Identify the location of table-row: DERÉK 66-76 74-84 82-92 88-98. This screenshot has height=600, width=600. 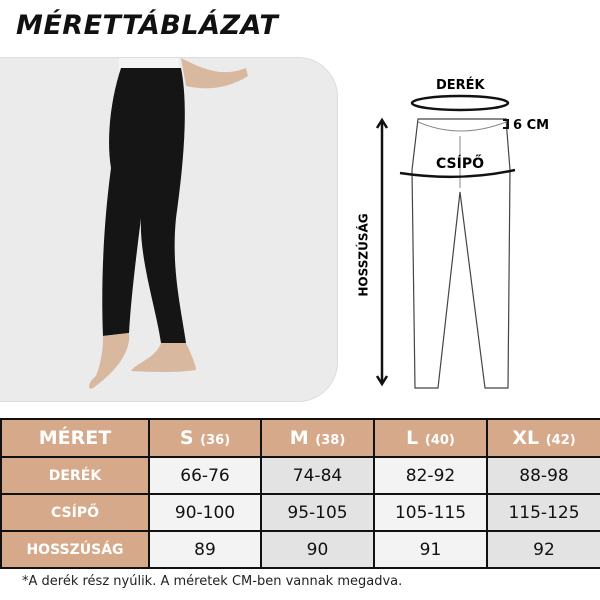
(300, 475).